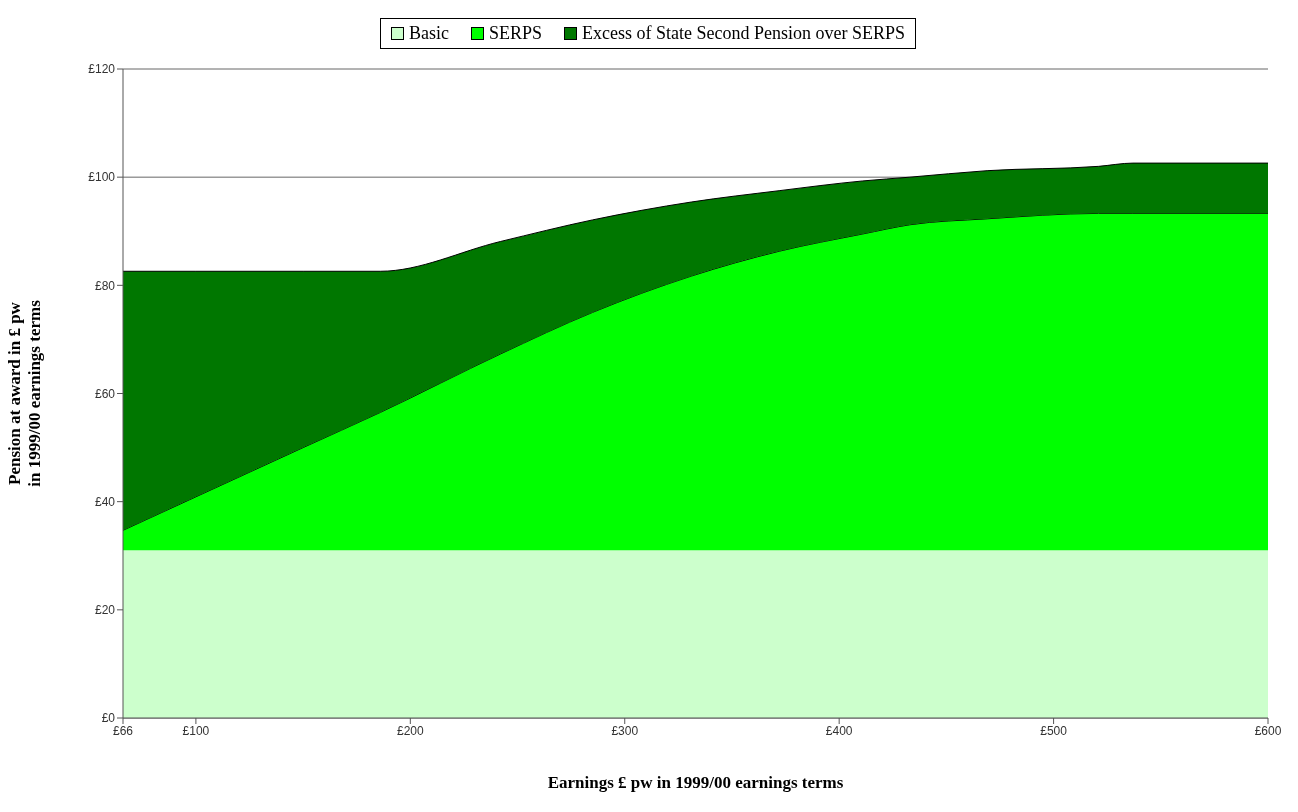 This screenshot has width=1298, height=812. Describe the element at coordinates (410, 730) in the screenshot. I see `x-tick-label: £200` at that location.